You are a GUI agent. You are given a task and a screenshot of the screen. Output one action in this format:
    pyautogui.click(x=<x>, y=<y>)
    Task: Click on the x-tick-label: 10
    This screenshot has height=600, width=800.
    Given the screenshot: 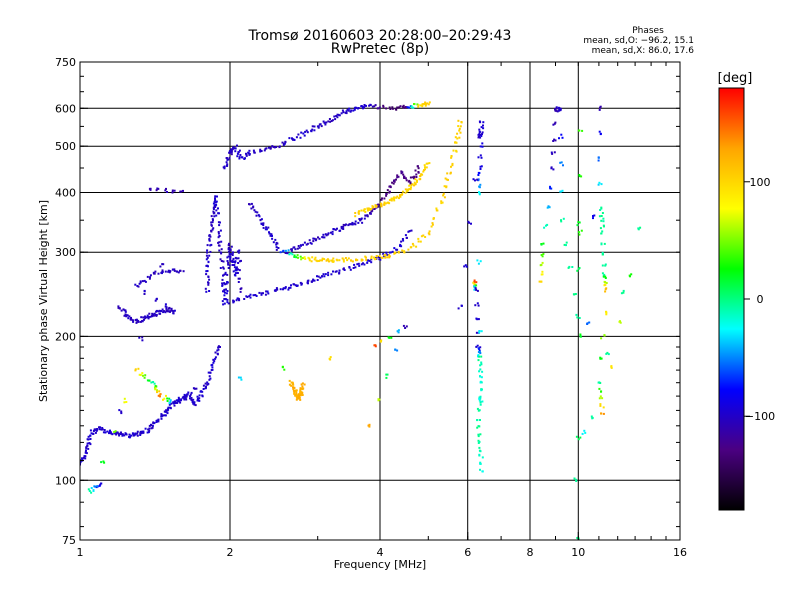 What is the action you would take?
    pyautogui.click(x=578, y=552)
    